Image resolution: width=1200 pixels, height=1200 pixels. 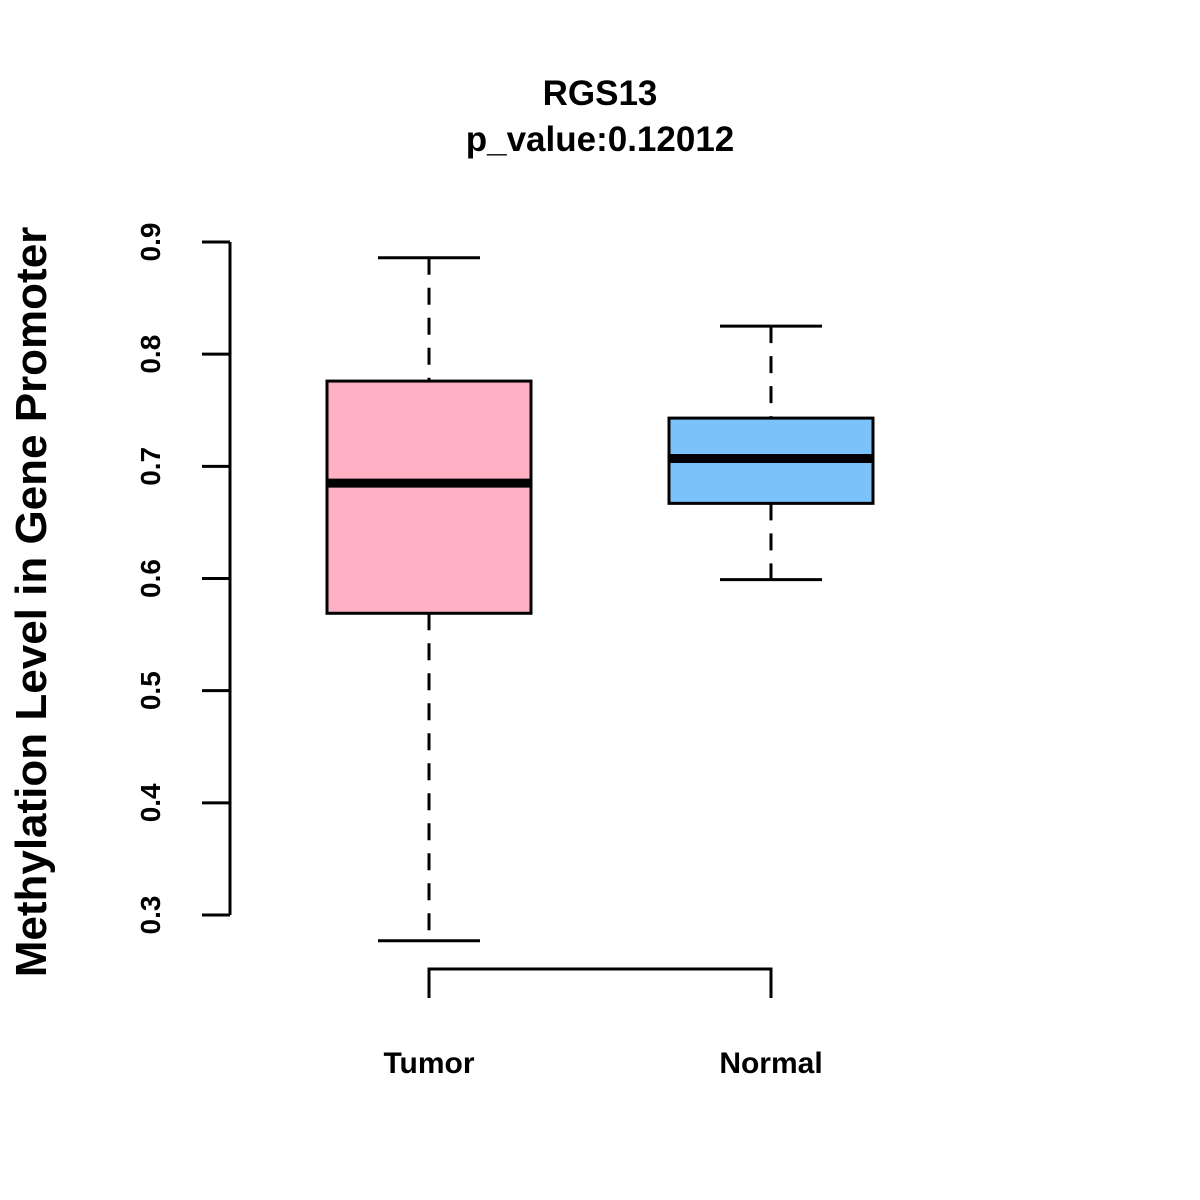 What do you see at coordinates (600, 139) in the screenshot?
I see `chart-subtitle: p_value:0.12012` at bounding box center [600, 139].